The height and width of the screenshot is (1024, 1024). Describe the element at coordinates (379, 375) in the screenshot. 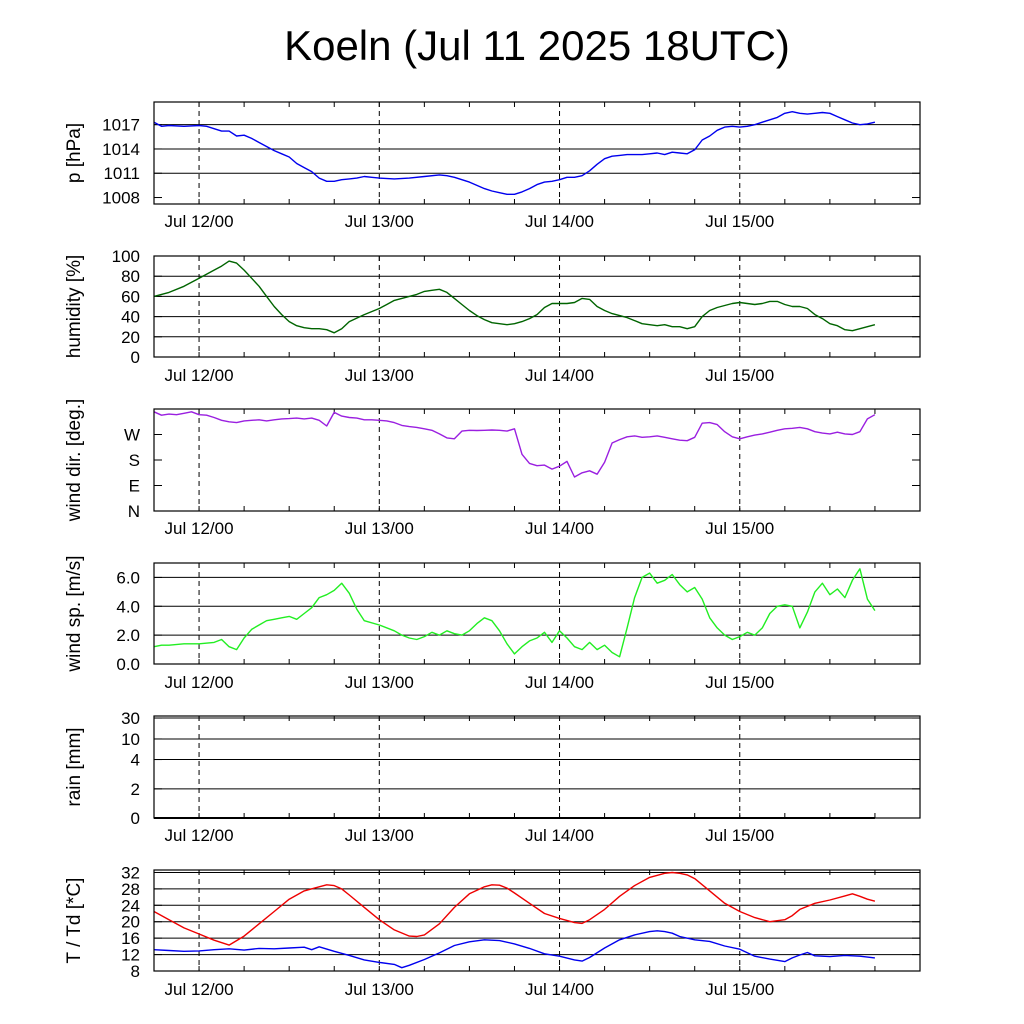

I see `humidity-x-tick-label: Jul 13/00` at that location.